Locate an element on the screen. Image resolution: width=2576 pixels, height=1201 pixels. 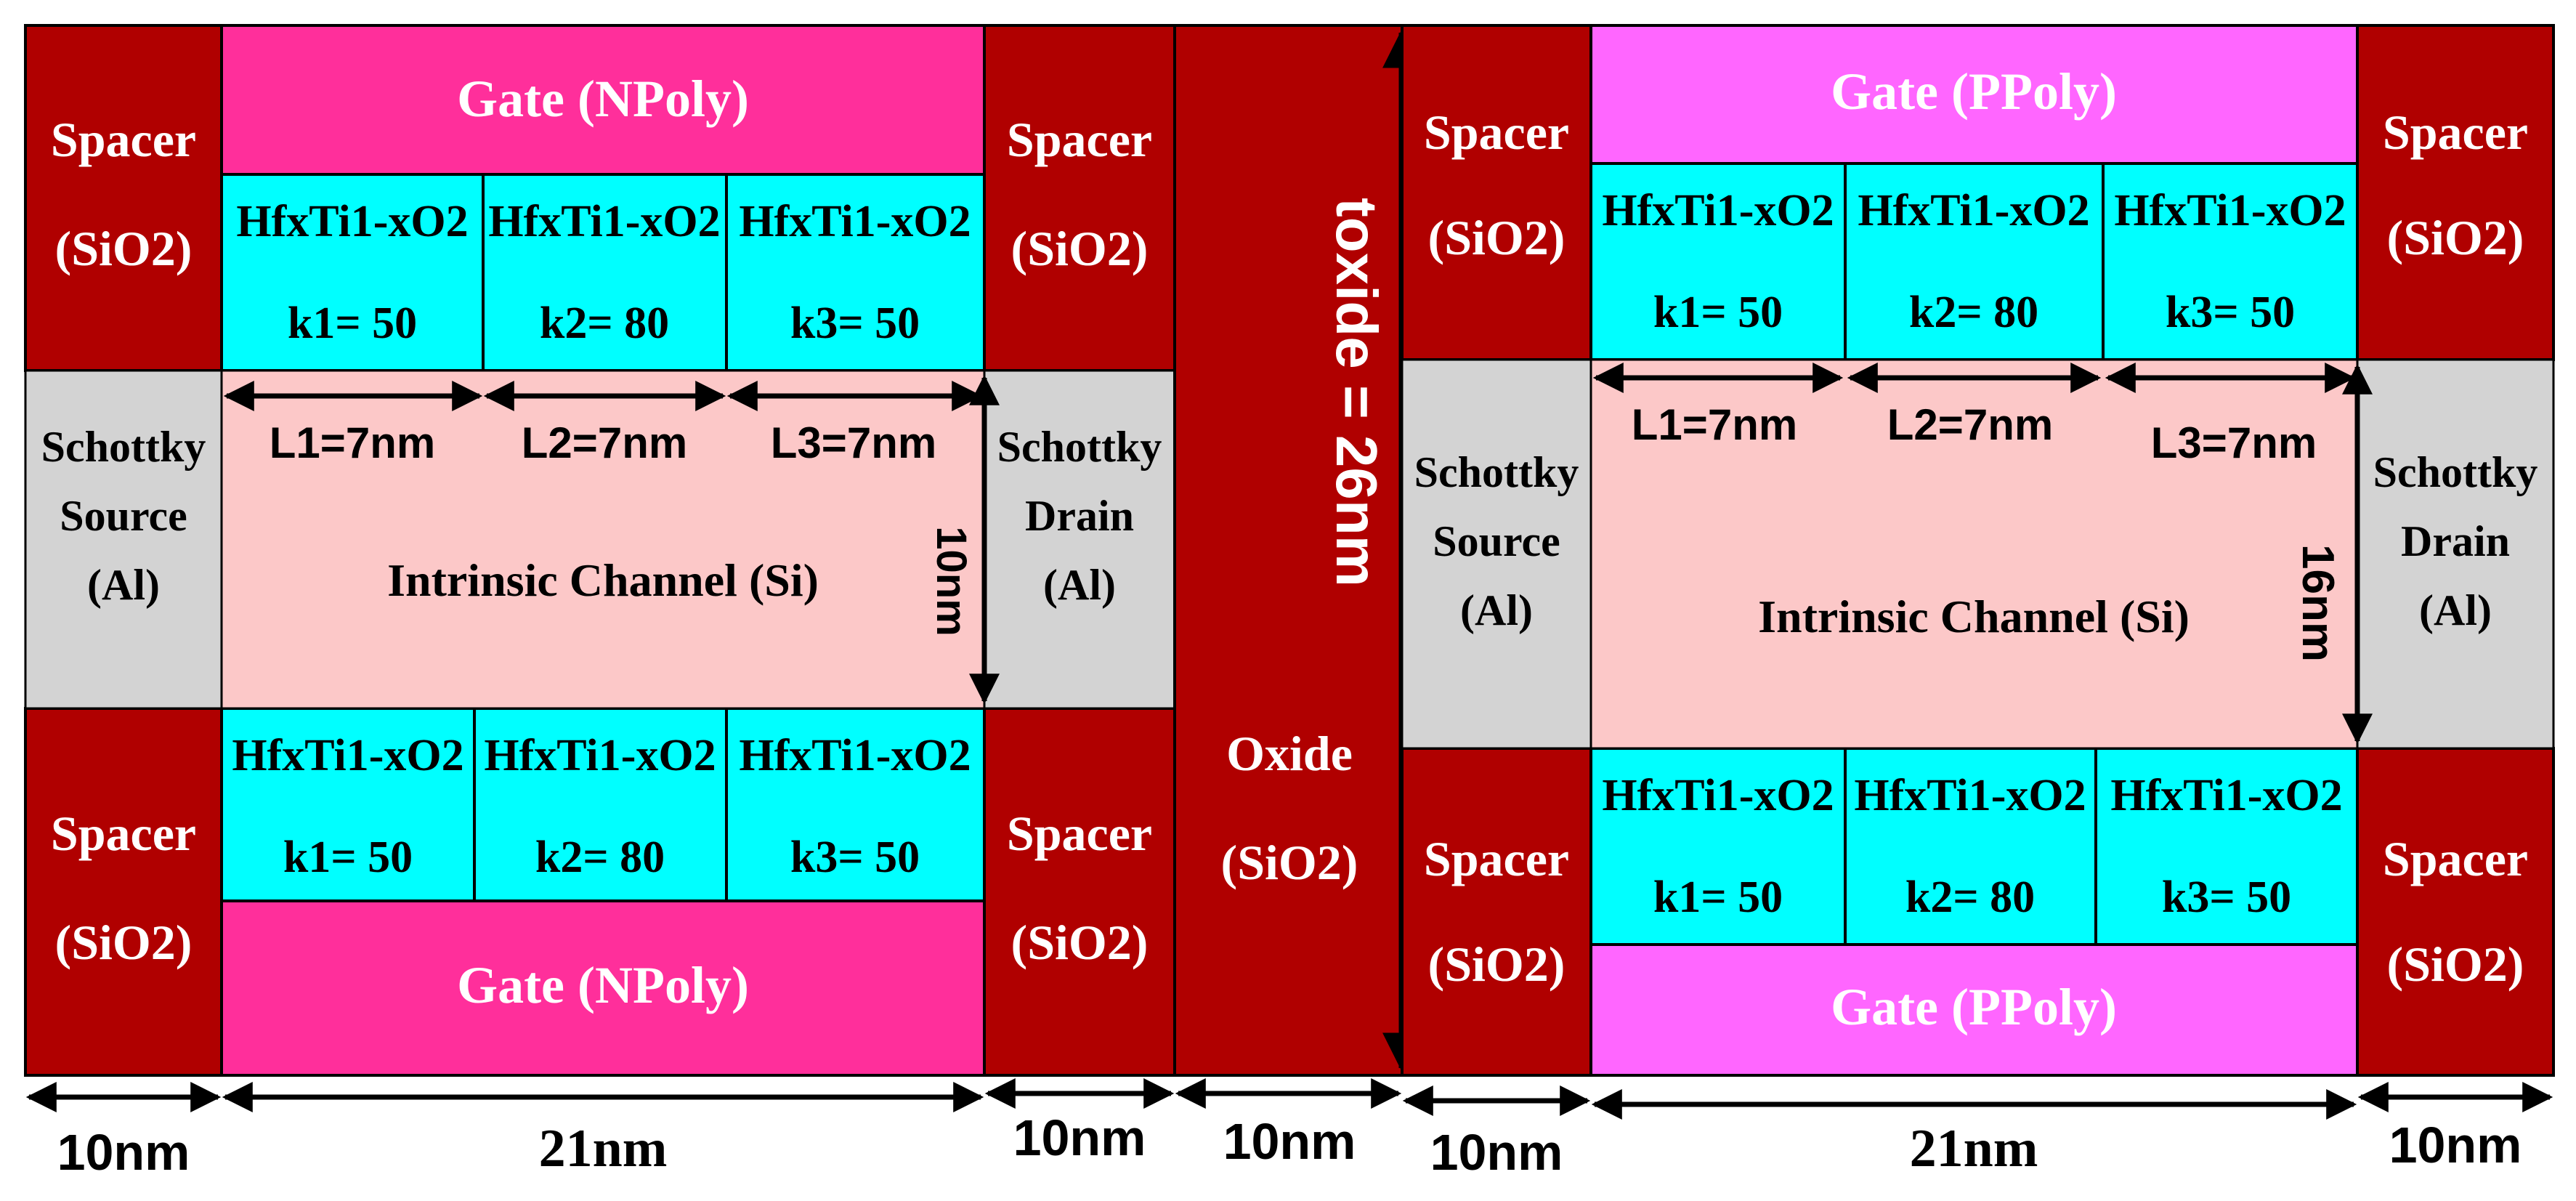
schottky-drain-right is located at coordinates (2455, 554).